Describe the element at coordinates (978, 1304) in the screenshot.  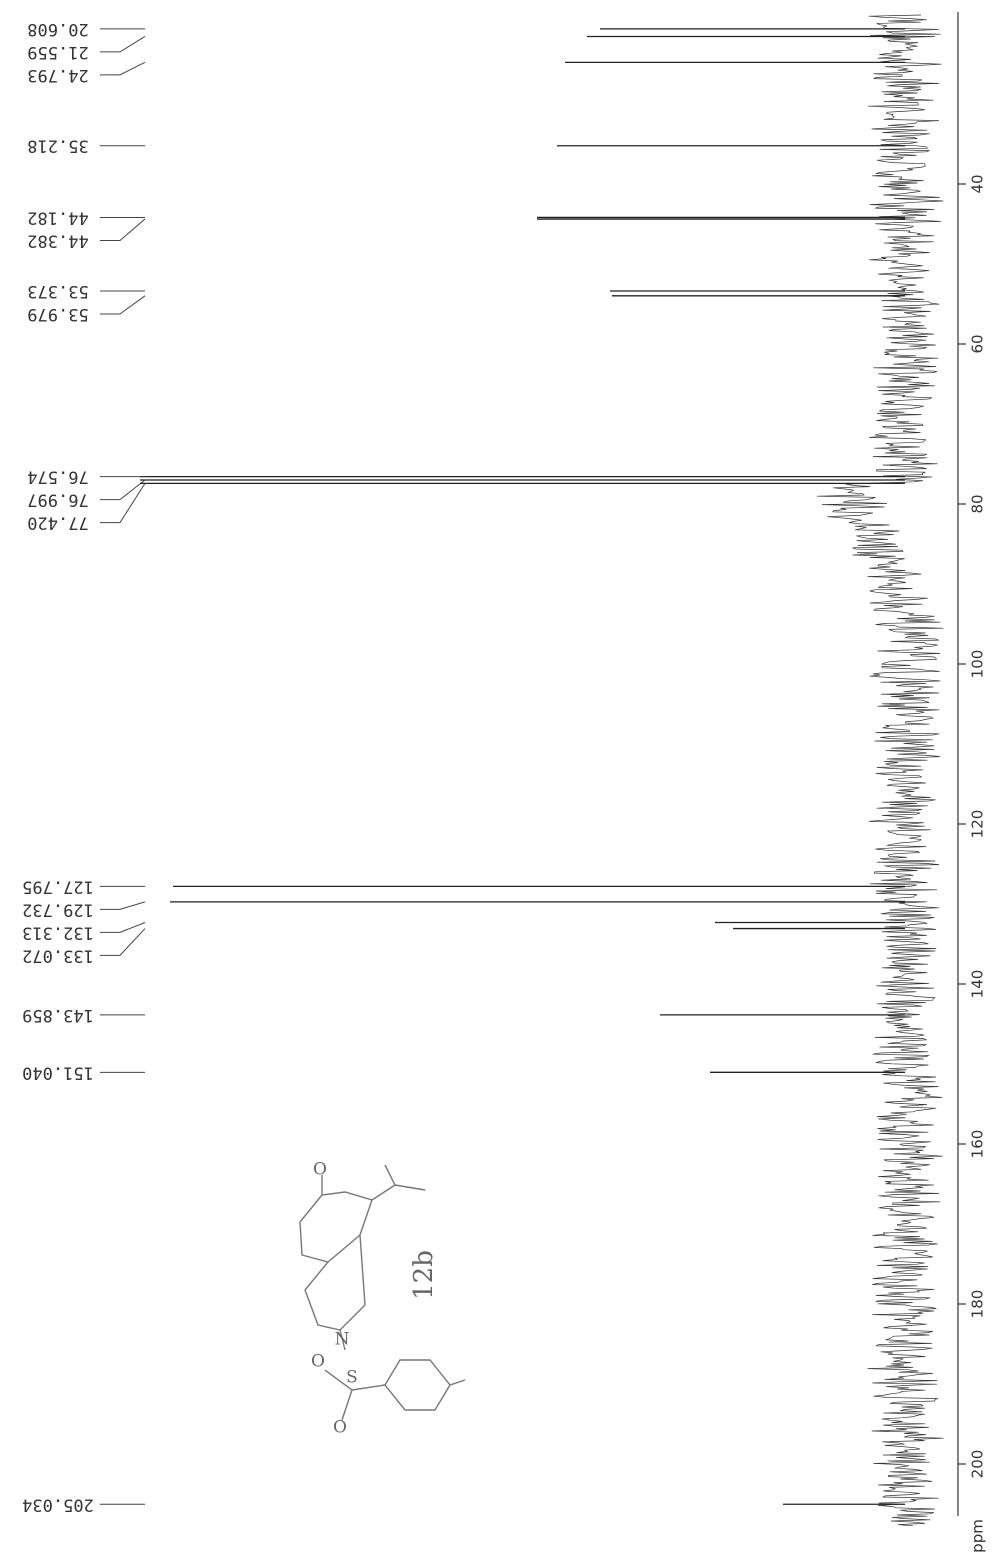
I see `x-tick-label: 180` at that location.